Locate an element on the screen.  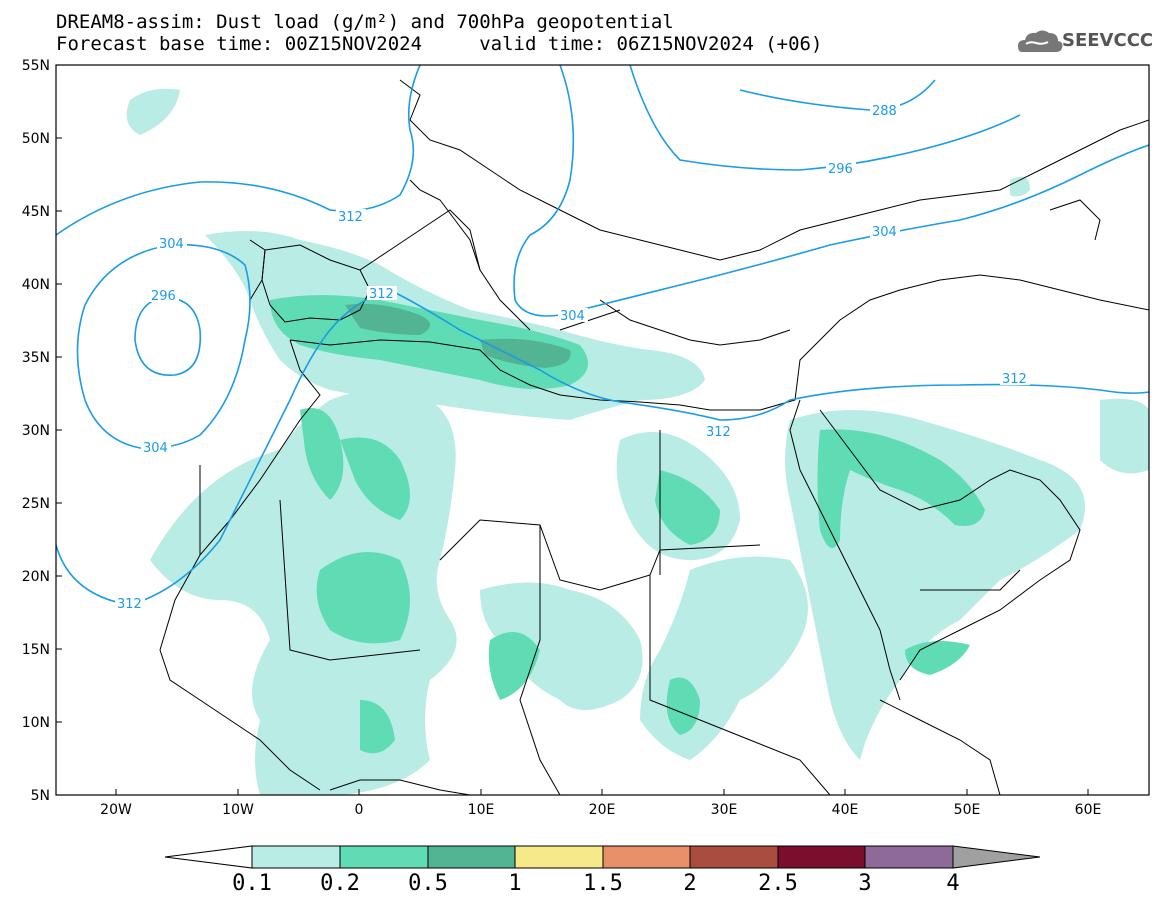
lon-label: 30E is located at coordinates (724, 810).